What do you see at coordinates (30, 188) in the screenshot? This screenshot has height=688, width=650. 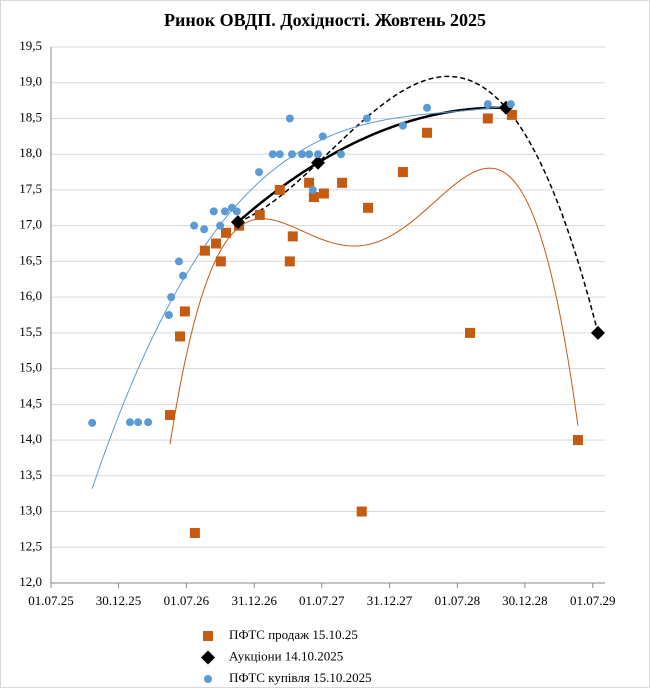 I see `y-tick-label: 17,5` at bounding box center [30, 188].